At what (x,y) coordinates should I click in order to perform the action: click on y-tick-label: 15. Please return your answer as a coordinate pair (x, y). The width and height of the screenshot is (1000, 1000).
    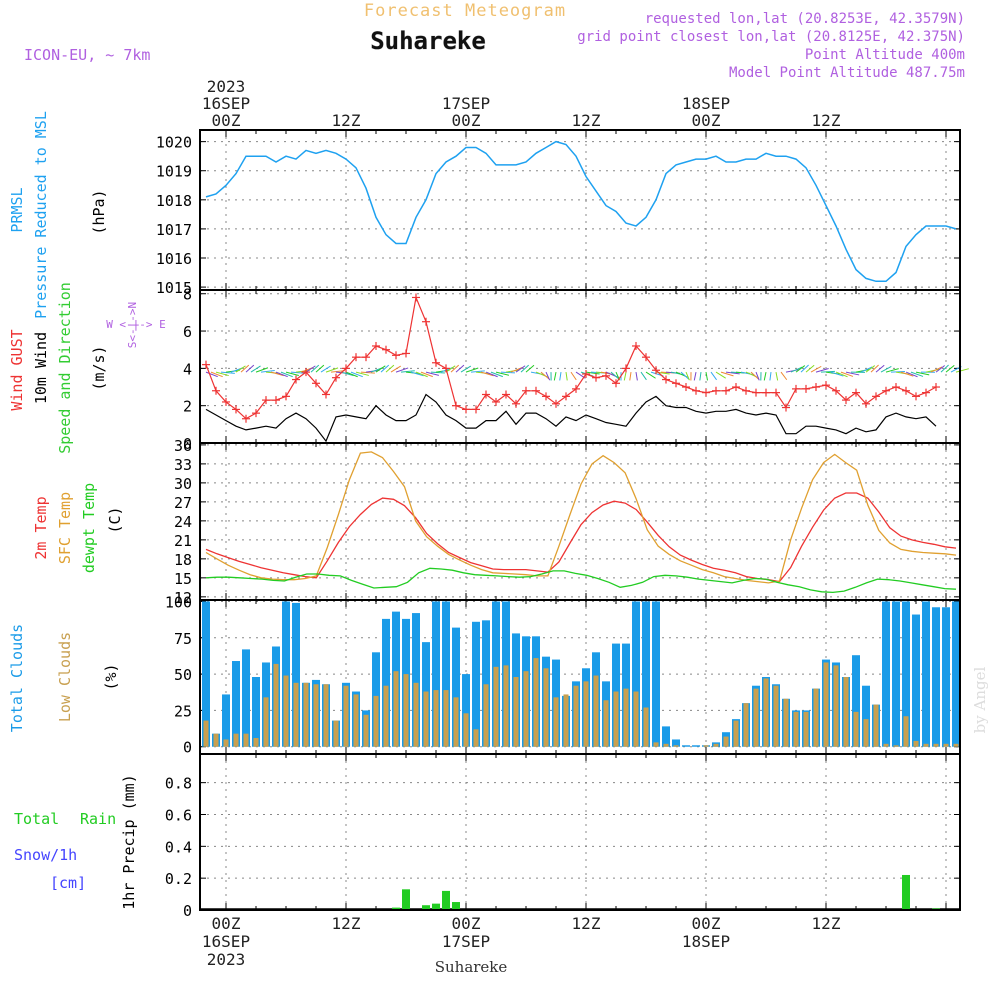
    Looking at the image, I should click on (183, 579).